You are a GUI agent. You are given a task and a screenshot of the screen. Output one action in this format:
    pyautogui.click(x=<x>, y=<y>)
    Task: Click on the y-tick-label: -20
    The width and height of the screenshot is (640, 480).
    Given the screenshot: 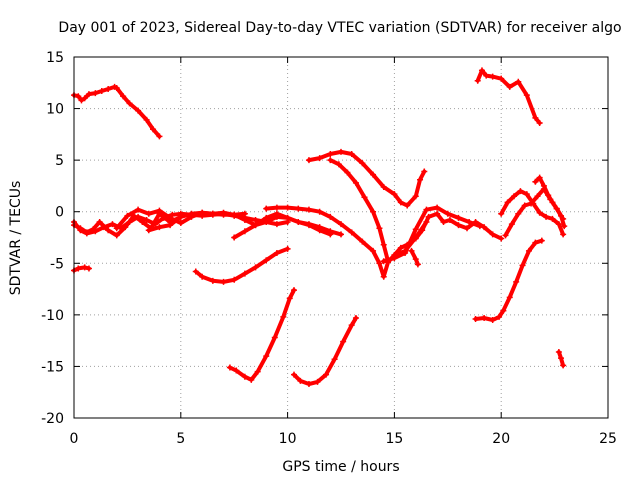 What is the action you would take?
    pyautogui.click(x=52, y=419)
    